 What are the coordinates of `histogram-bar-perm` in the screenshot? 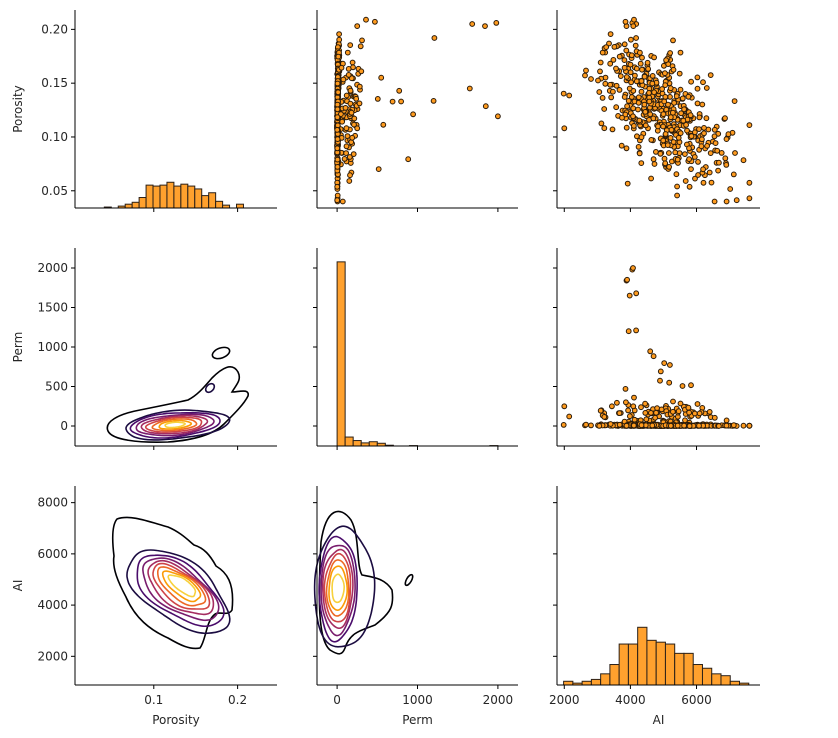 It's located at (341, 354).